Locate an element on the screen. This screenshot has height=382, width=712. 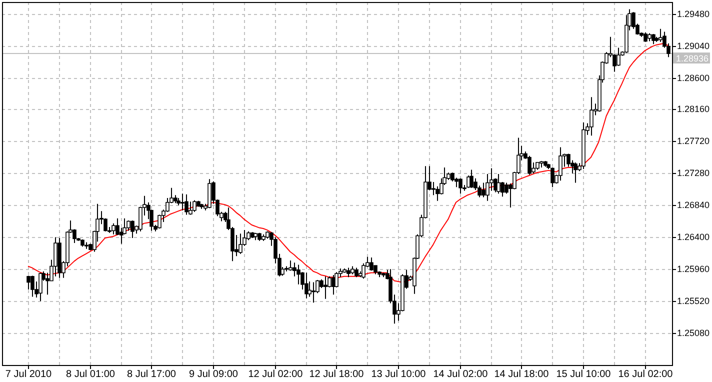
x-tick-label: 15 Jul 10:00 is located at coordinates (584, 374).